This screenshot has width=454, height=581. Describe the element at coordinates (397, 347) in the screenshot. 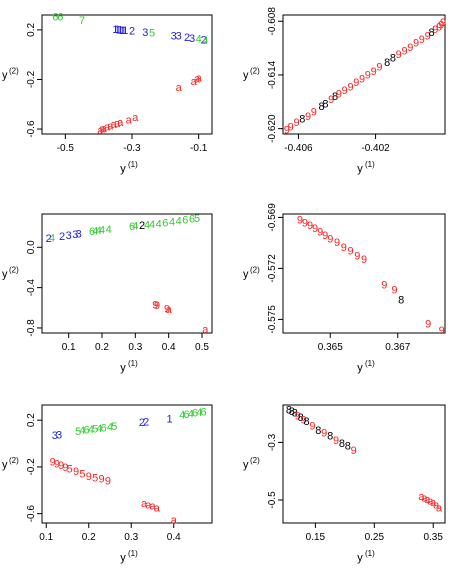

I see `x-tick-label: 0.367` at that location.